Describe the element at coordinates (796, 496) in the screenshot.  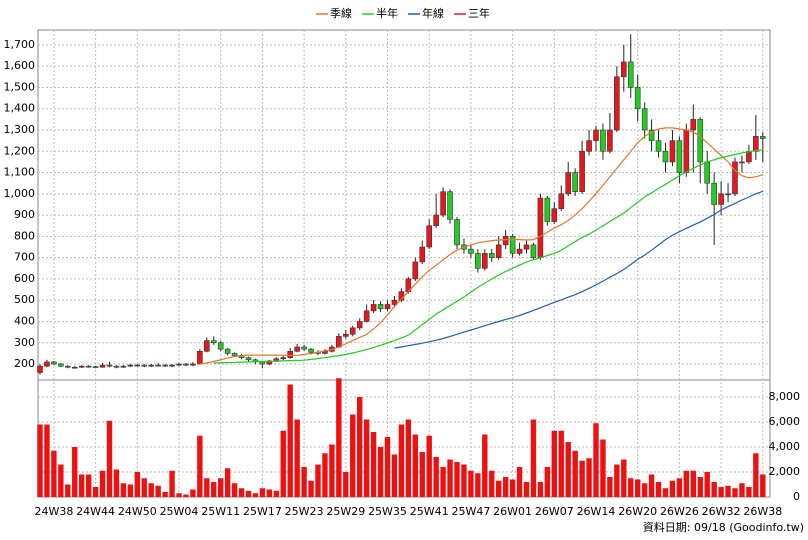
I see `volume-tick-label: 0` at that location.